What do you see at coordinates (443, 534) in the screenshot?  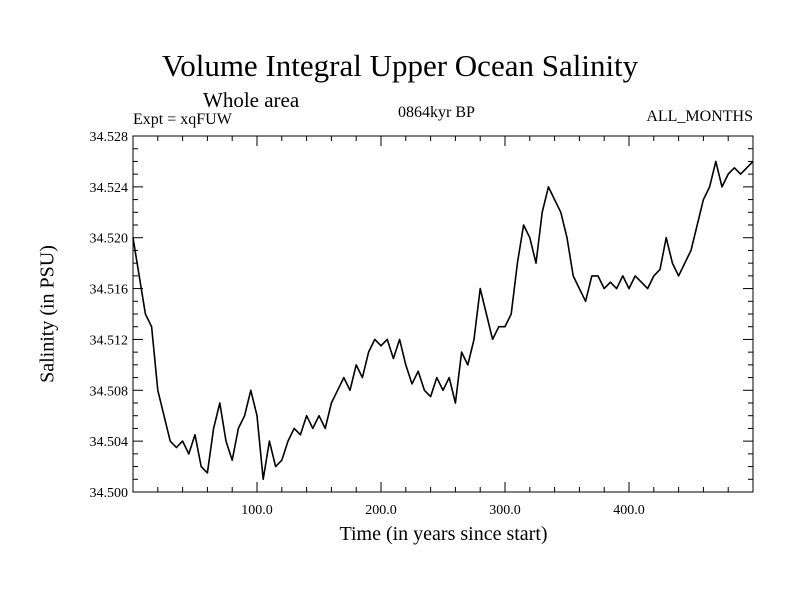 I see `x-axis-label: Time (in years since start)` at bounding box center [443, 534].